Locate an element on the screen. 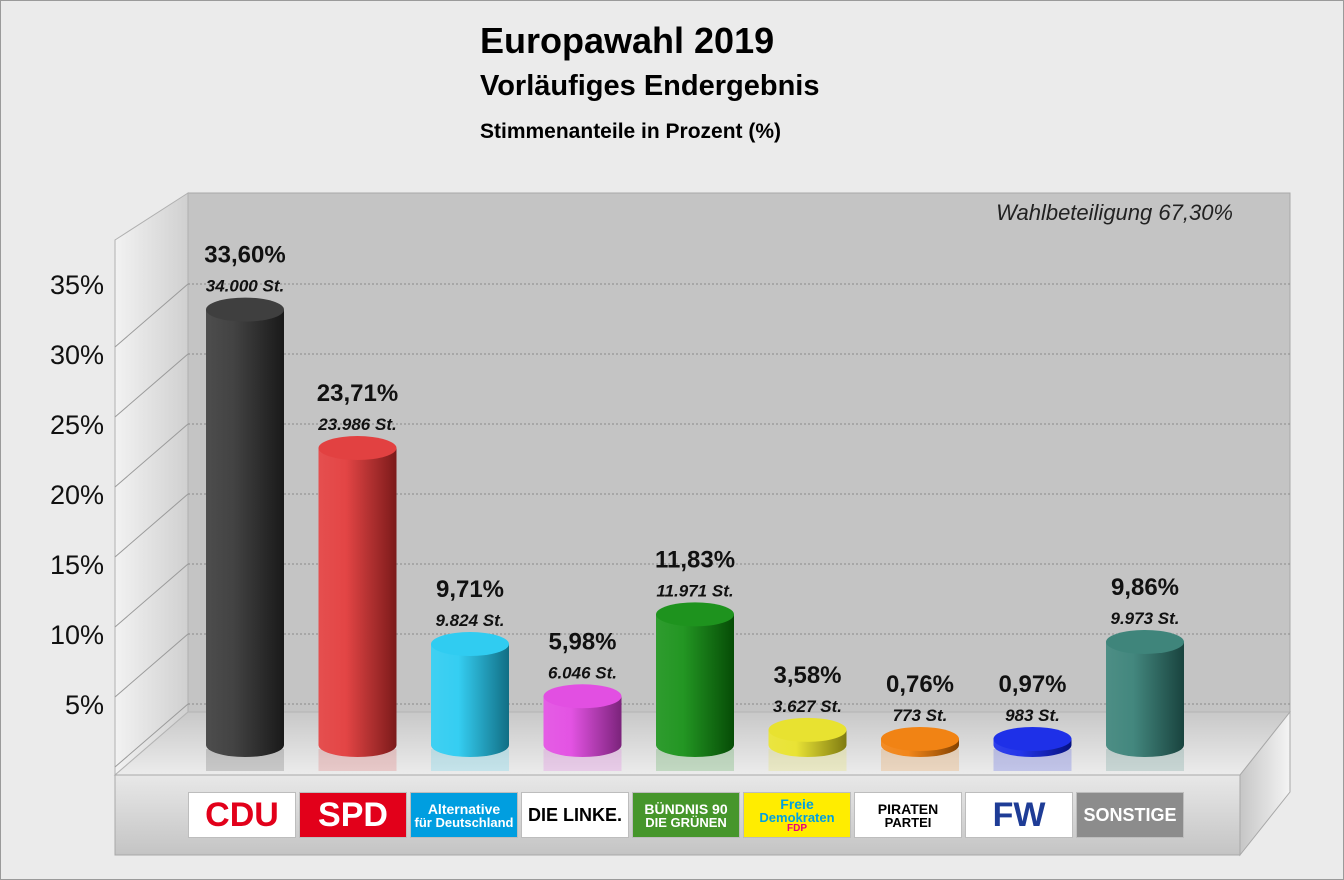  party-logo: SPD is located at coordinates (353, 815).